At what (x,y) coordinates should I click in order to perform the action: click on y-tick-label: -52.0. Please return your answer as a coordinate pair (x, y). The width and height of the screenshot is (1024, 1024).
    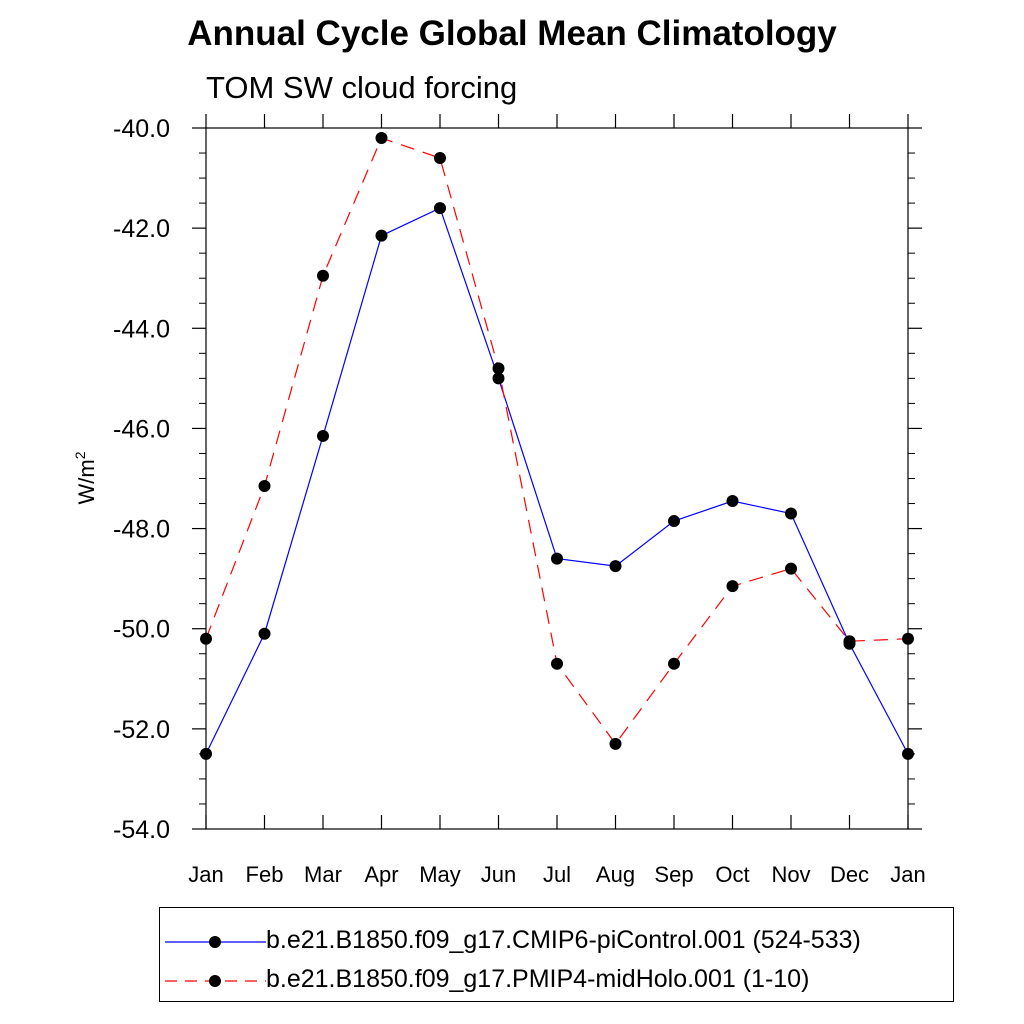
    Looking at the image, I should click on (141, 730).